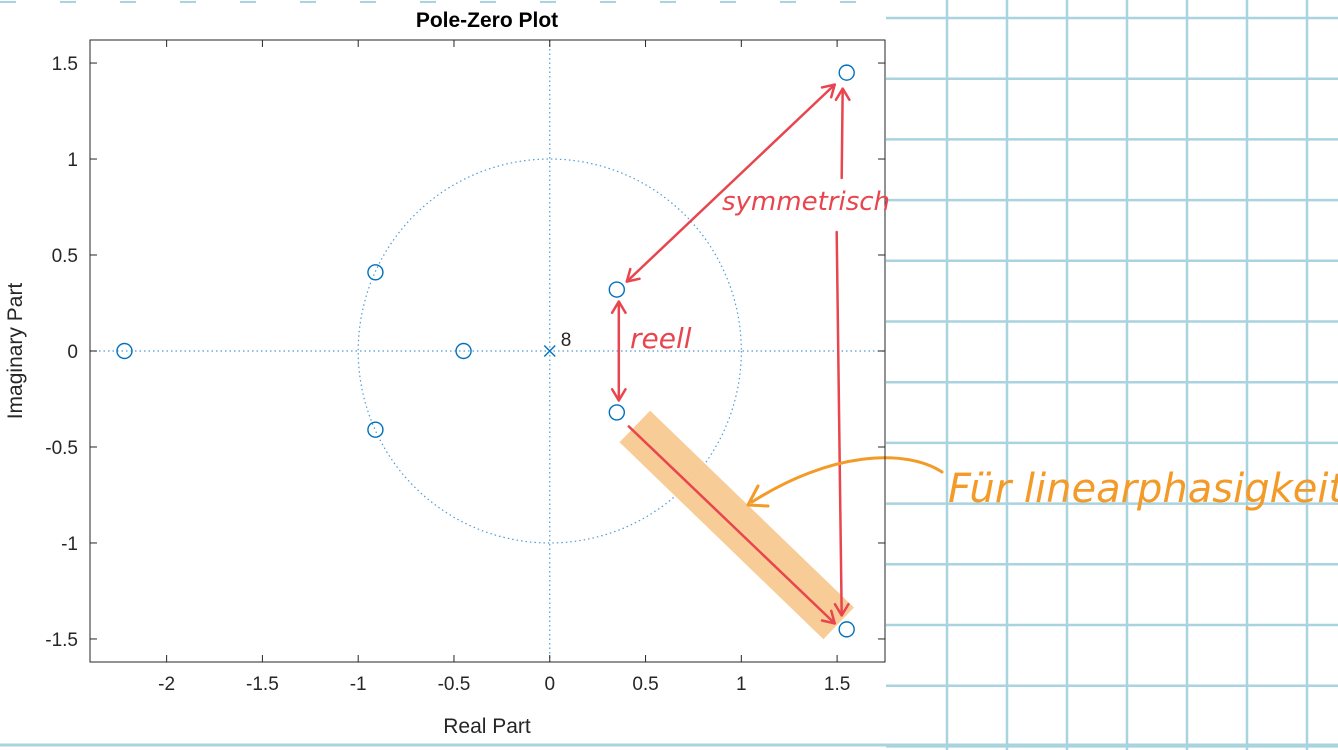 This screenshot has width=1338, height=750. What do you see at coordinates (645, 684) in the screenshot?
I see `x-tick-label: 0.5` at bounding box center [645, 684].